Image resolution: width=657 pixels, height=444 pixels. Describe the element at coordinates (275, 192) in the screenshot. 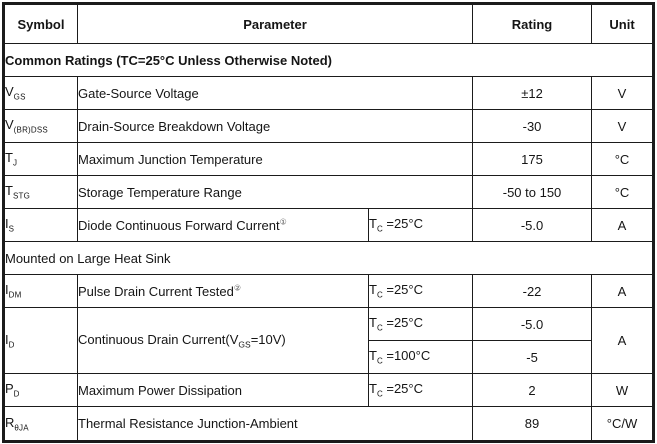

I see `parameter-cell: Storage Temperature Range` at that location.